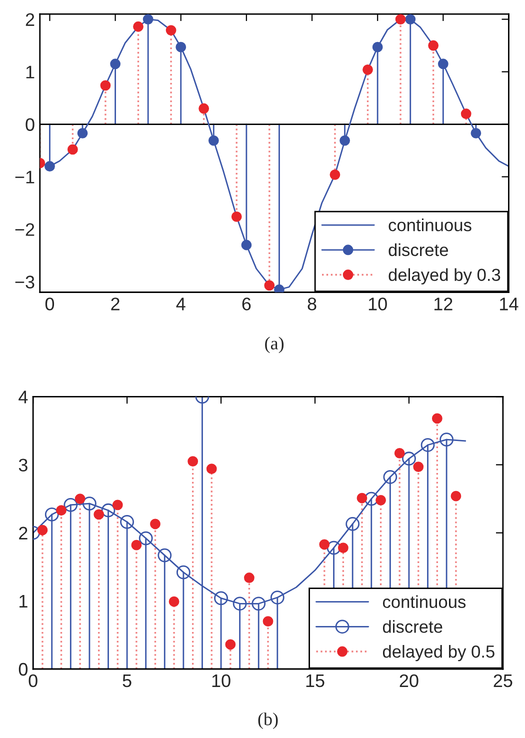 This screenshot has width=525, height=738. Describe the element at coordinates (24, 177) in the screenshot. I see `y-tick-label: −1` at that location.